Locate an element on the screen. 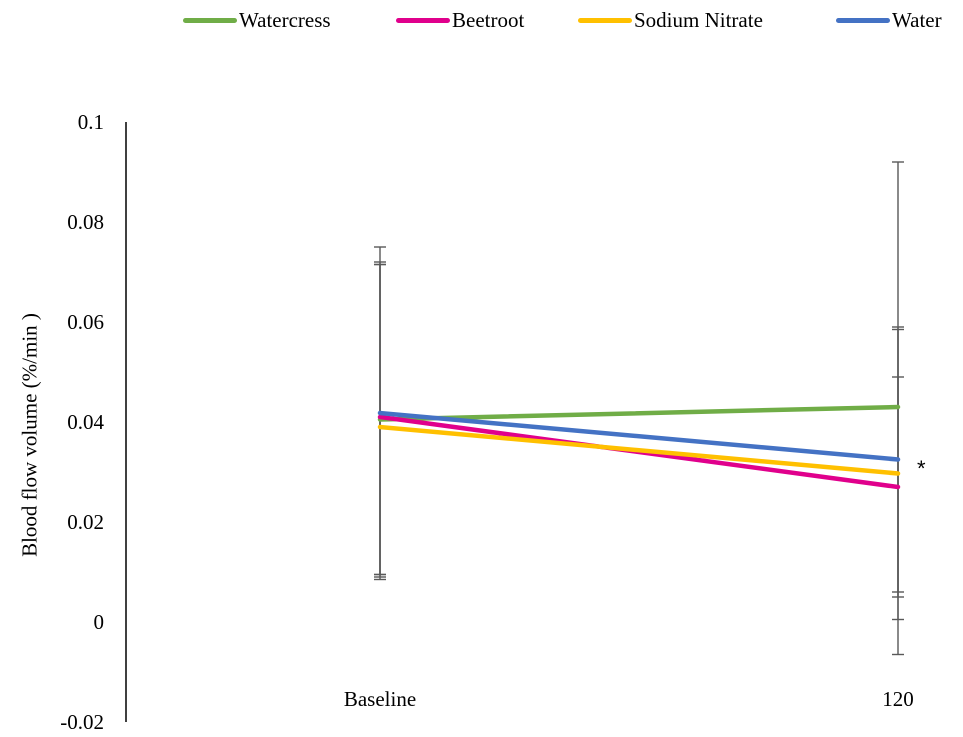 This screenshot has width=963, height=737. legend-item: Water is located at coordinates (889, 20).